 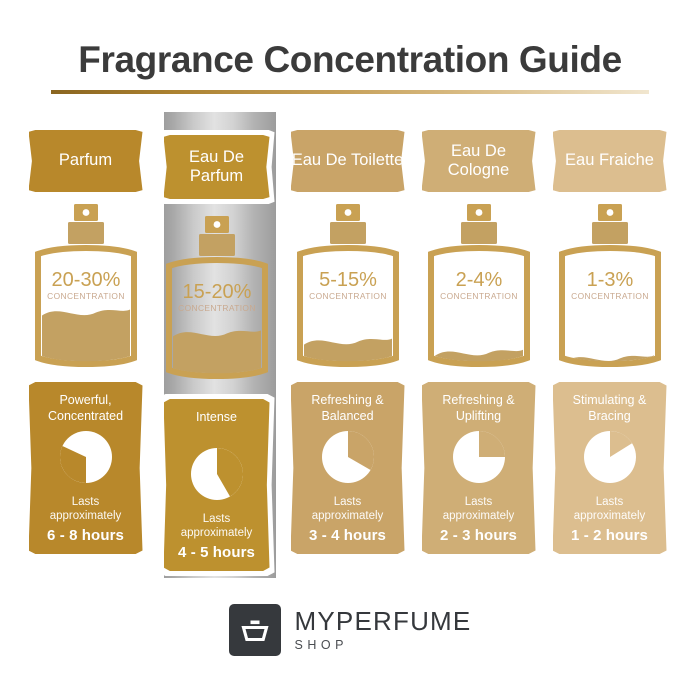 I want to click on card-hours-value: 3 - 4 hours, so click(x=347, y=535).